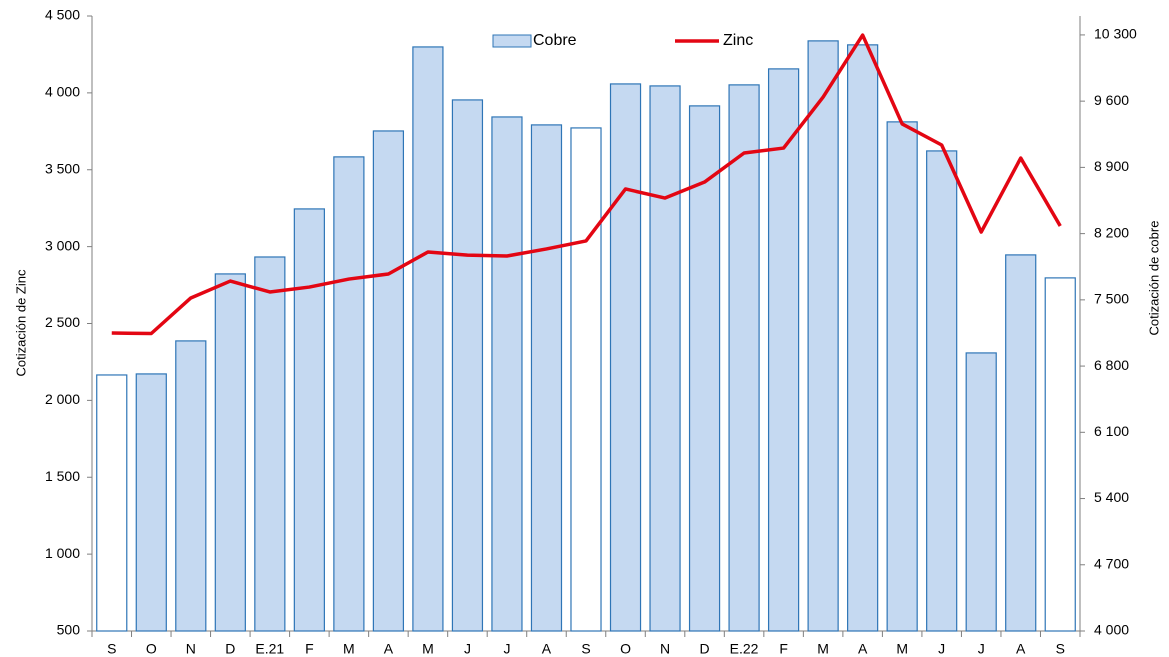 The width and height of the screenshot is (1169, 657). Describe the element at coordinates (512, 41) in the screenshot. I see `legend-swatch` at that location.